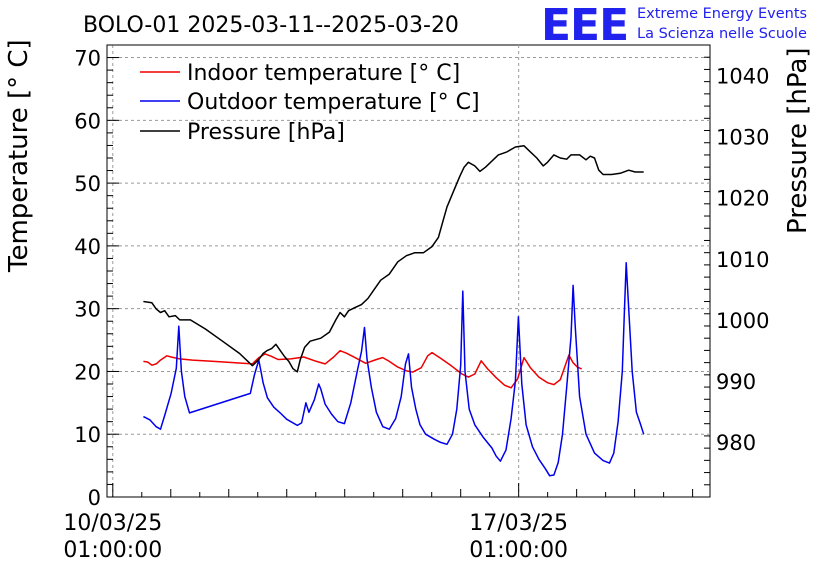 The width and height of the screenshot is (836, 572). I want to click on left-axis-ticks: 0 10 20 30 40 50 60 70, so click(96, 277).